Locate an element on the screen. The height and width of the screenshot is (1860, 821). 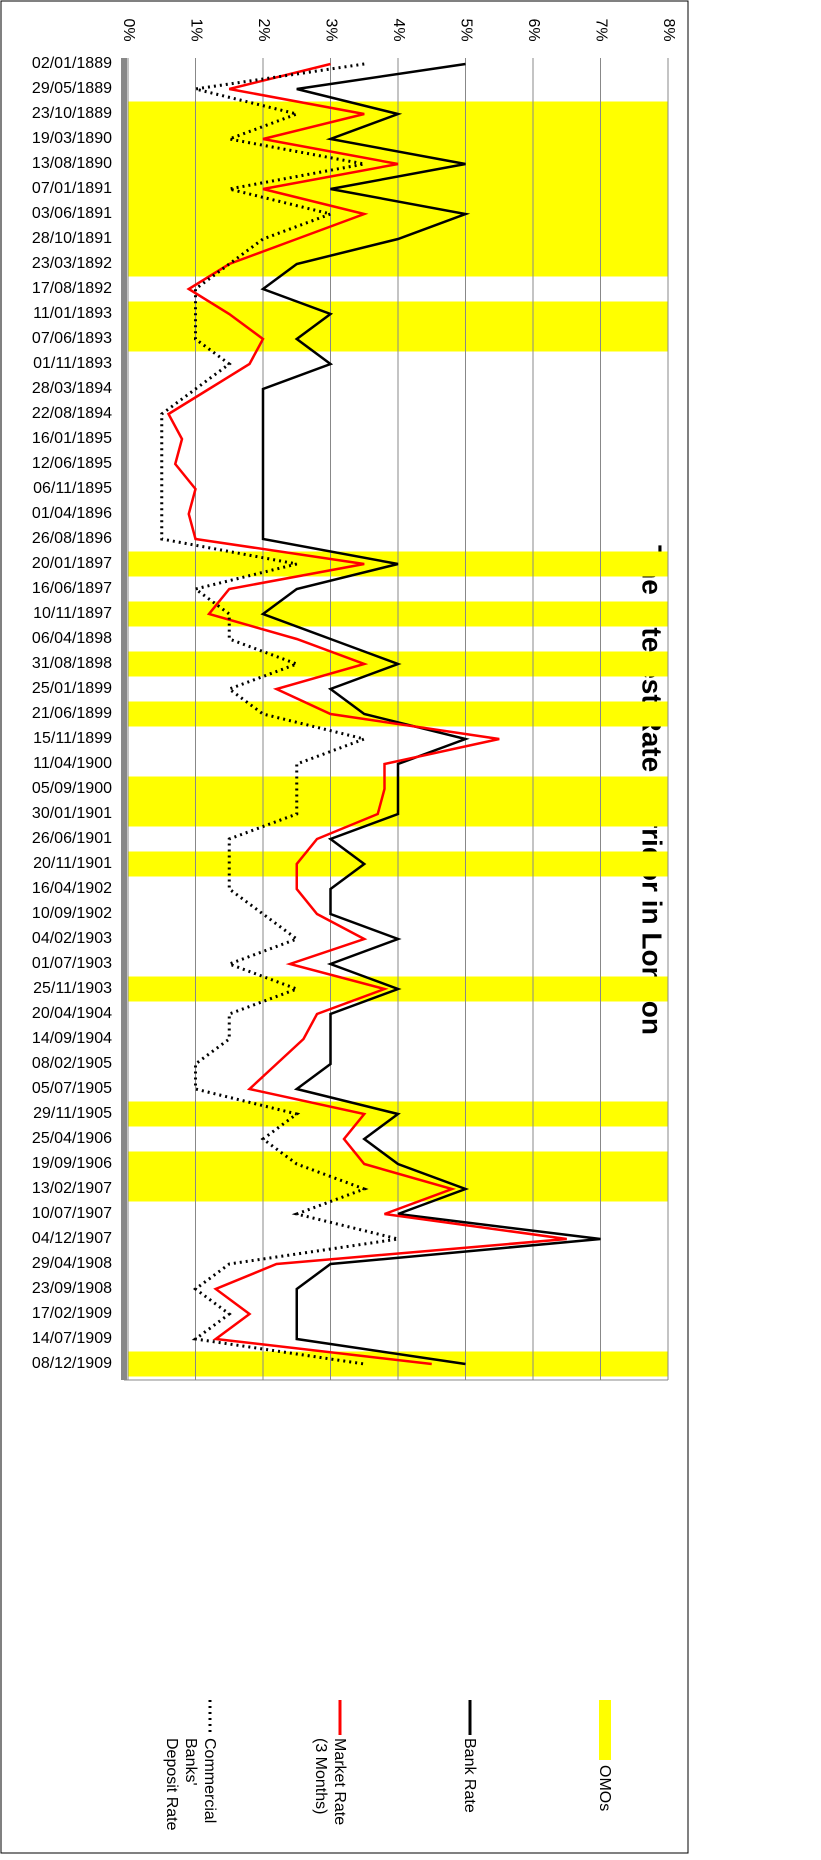
y-tick-label: 10/09/1902 is located at coordinates (72, 913).